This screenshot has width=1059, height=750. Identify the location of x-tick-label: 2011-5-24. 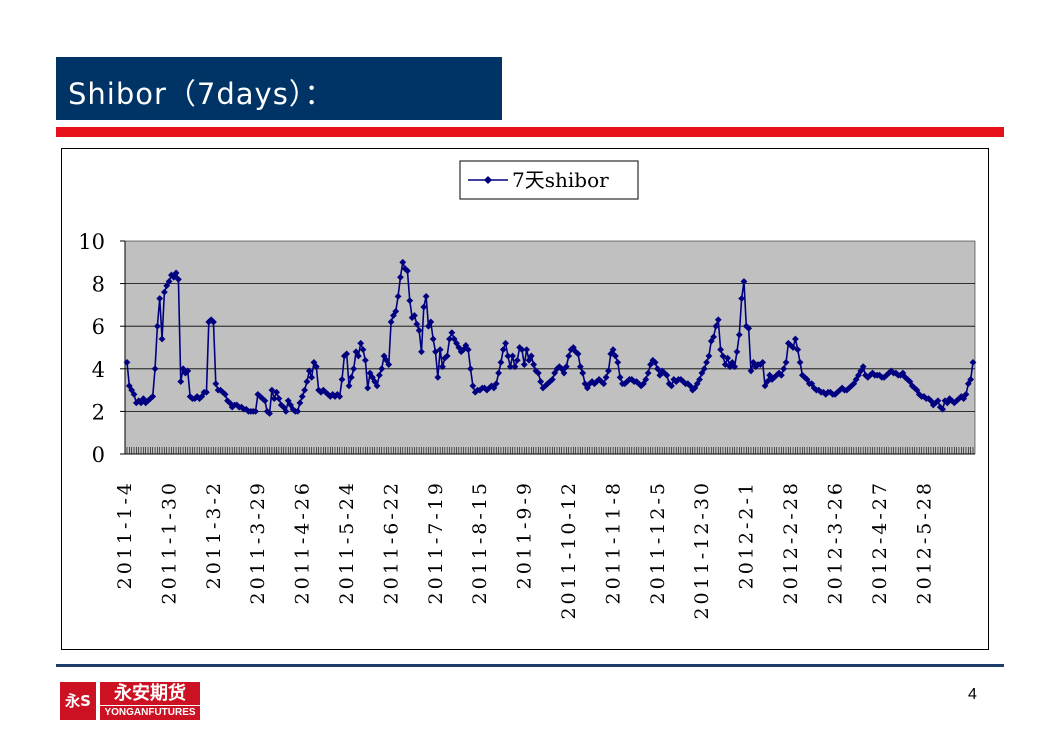
(347, 542).